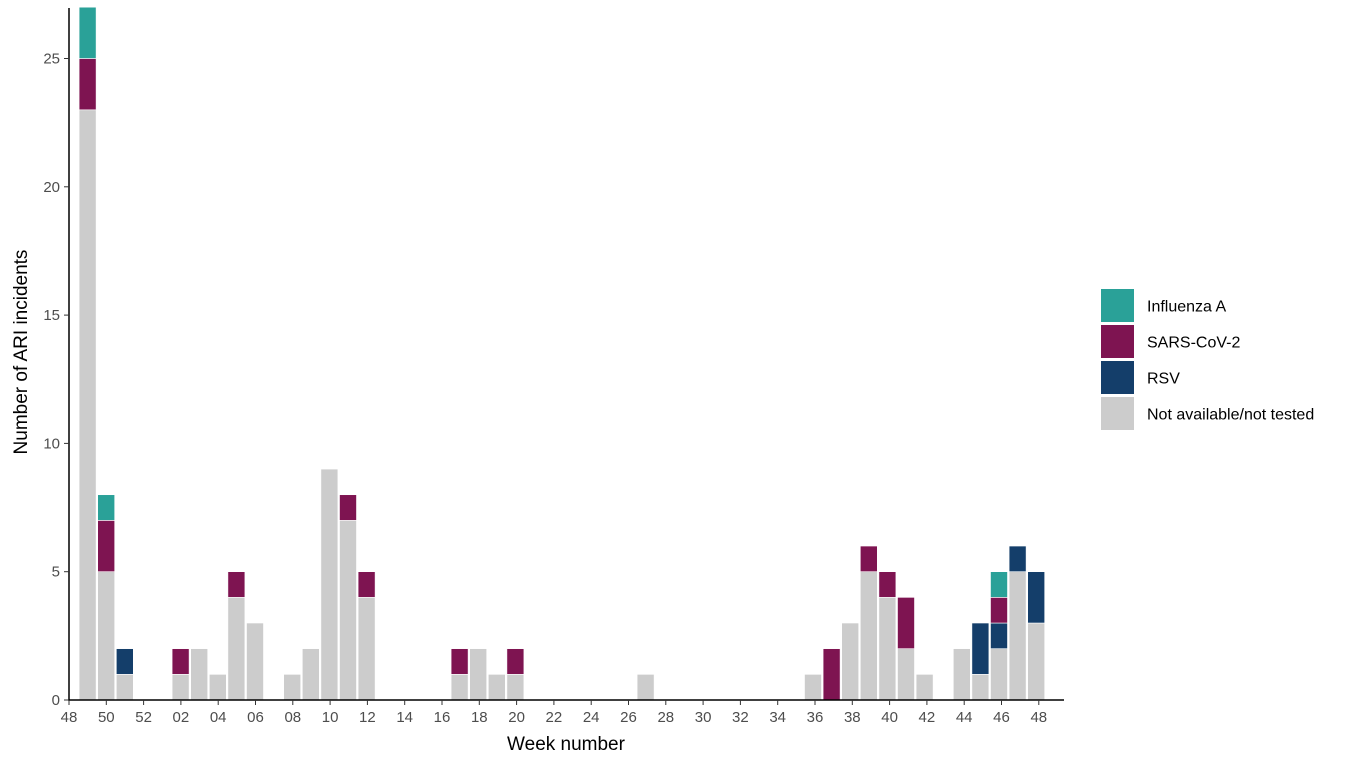 The width and height of the screenshot is (1359, 758). I want to click on bar-week-47-rsv, so click(1017, 558).